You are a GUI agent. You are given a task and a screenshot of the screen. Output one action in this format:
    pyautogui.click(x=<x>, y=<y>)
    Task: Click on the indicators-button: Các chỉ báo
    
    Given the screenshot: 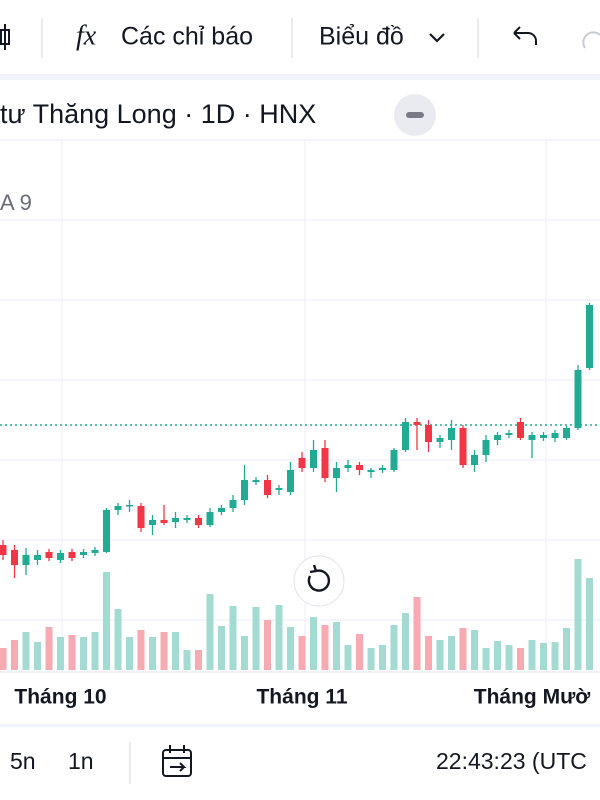 What is the action you would take?
    pyautogui.click(x=187, y=37)
    